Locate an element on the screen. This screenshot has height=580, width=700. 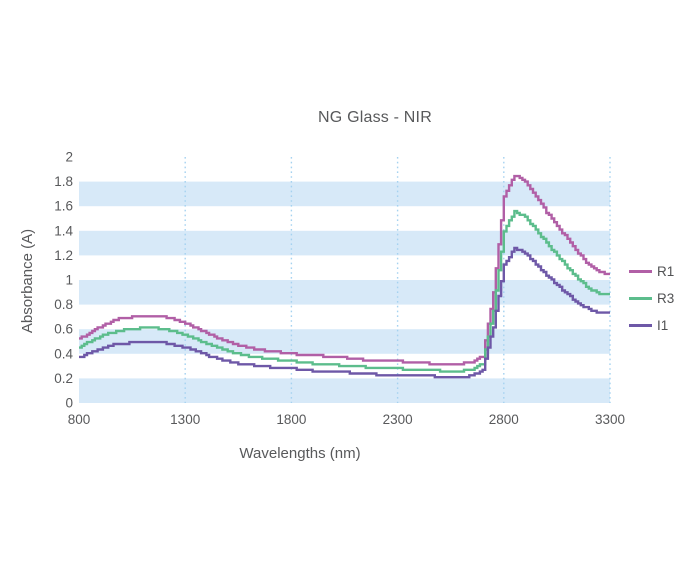
x-tick-label: 2800 is located at coordinates (504, 419).